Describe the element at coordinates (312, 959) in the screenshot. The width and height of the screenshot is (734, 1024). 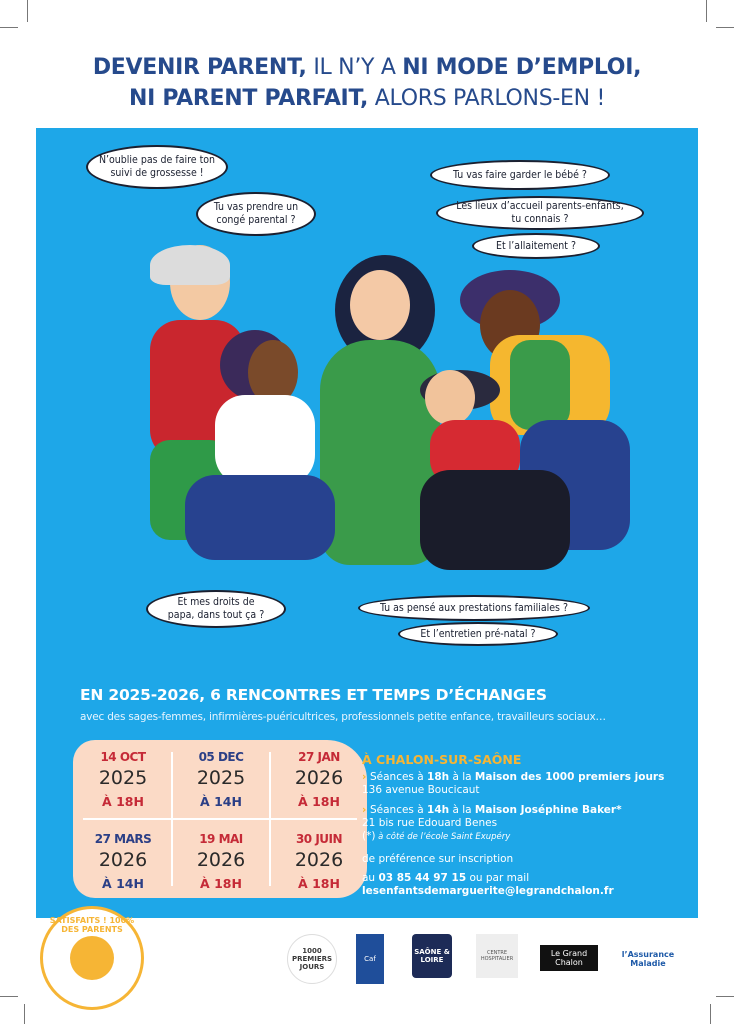
I see `logo-1000-premiers-jours: 1000 PREMIERS JOURS` at that location.